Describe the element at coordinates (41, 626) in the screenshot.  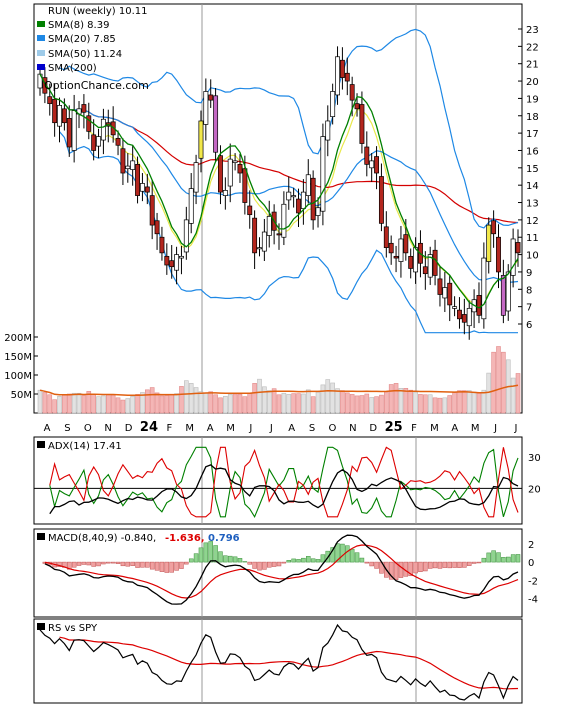
I see `rs-legend-swatch` at that location.